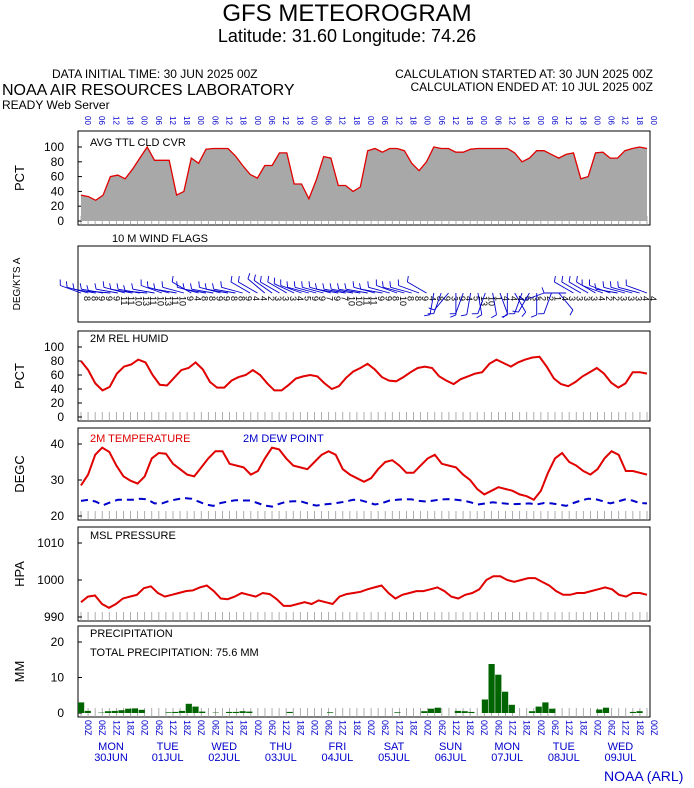 Image resolution: width=694 pixels, height=788 pixels. I want to click on legend-dewpoint: 2M DEW POINT, so click(283, 439).